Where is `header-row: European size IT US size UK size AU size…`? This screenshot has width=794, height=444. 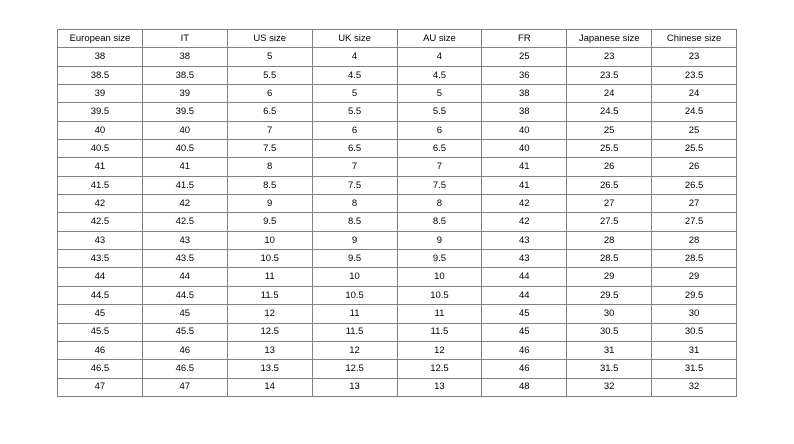
header-row: European size IT US size UK size AU size… is located at coordinates (397, 38).